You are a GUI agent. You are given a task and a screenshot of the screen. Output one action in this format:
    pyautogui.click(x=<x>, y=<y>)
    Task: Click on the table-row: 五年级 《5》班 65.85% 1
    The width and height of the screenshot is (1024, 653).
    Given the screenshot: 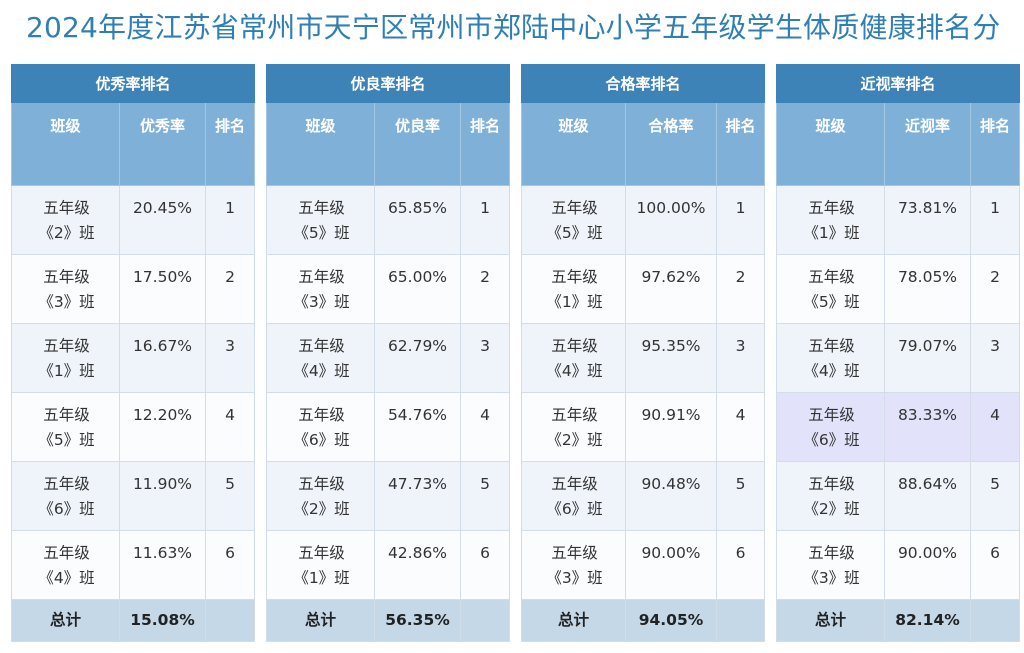 What is the action you would take?
    pyautogui.click(x=388, y=220)
    